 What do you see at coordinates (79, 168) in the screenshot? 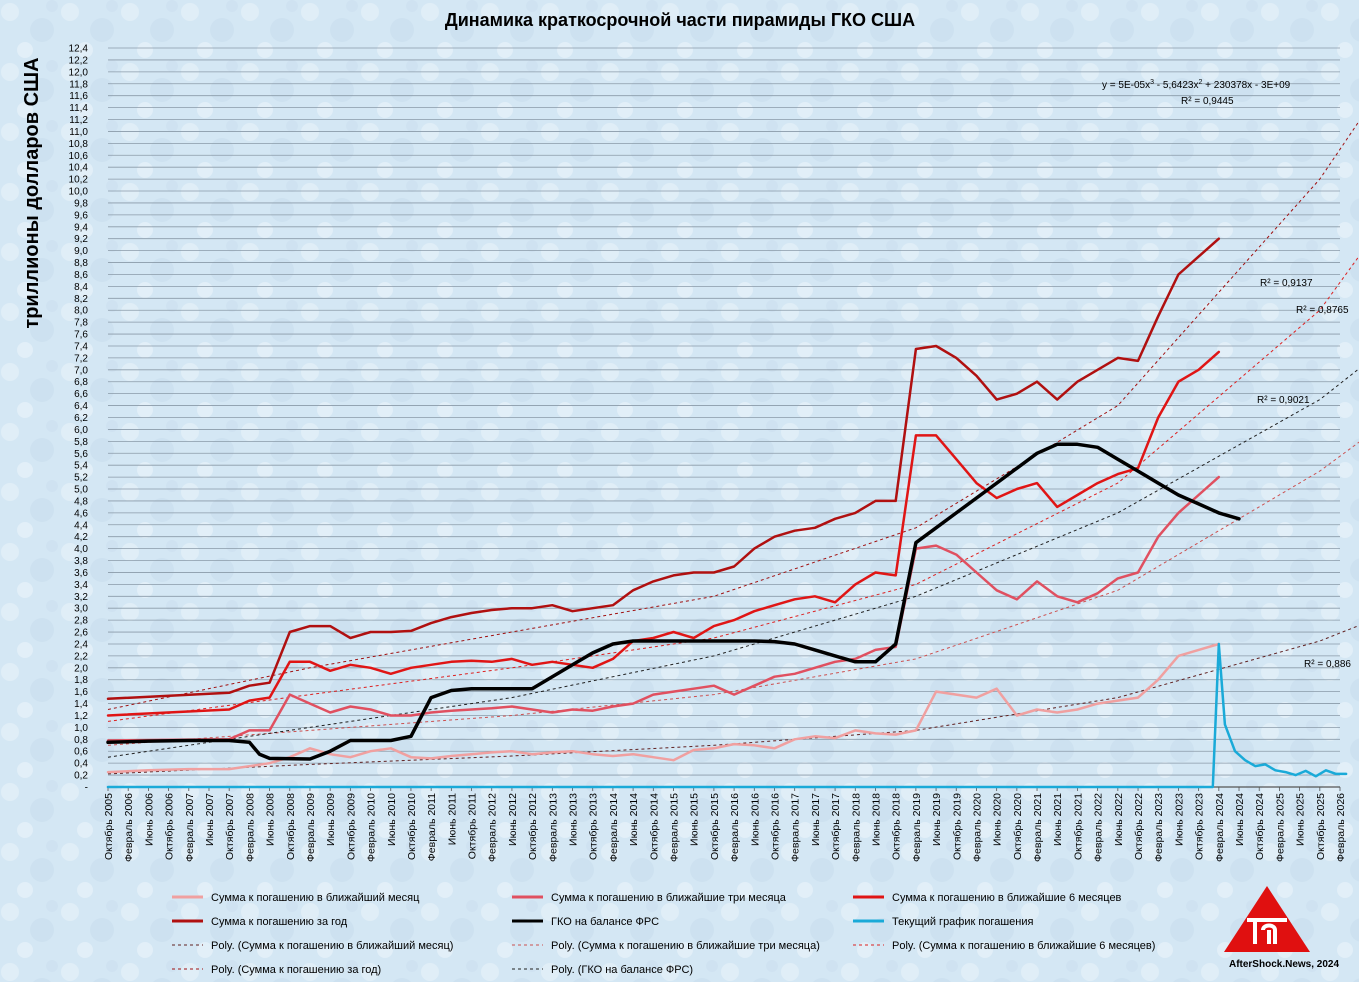
I see `y-tick-label: 10,4` at bounding box center [79, 168].